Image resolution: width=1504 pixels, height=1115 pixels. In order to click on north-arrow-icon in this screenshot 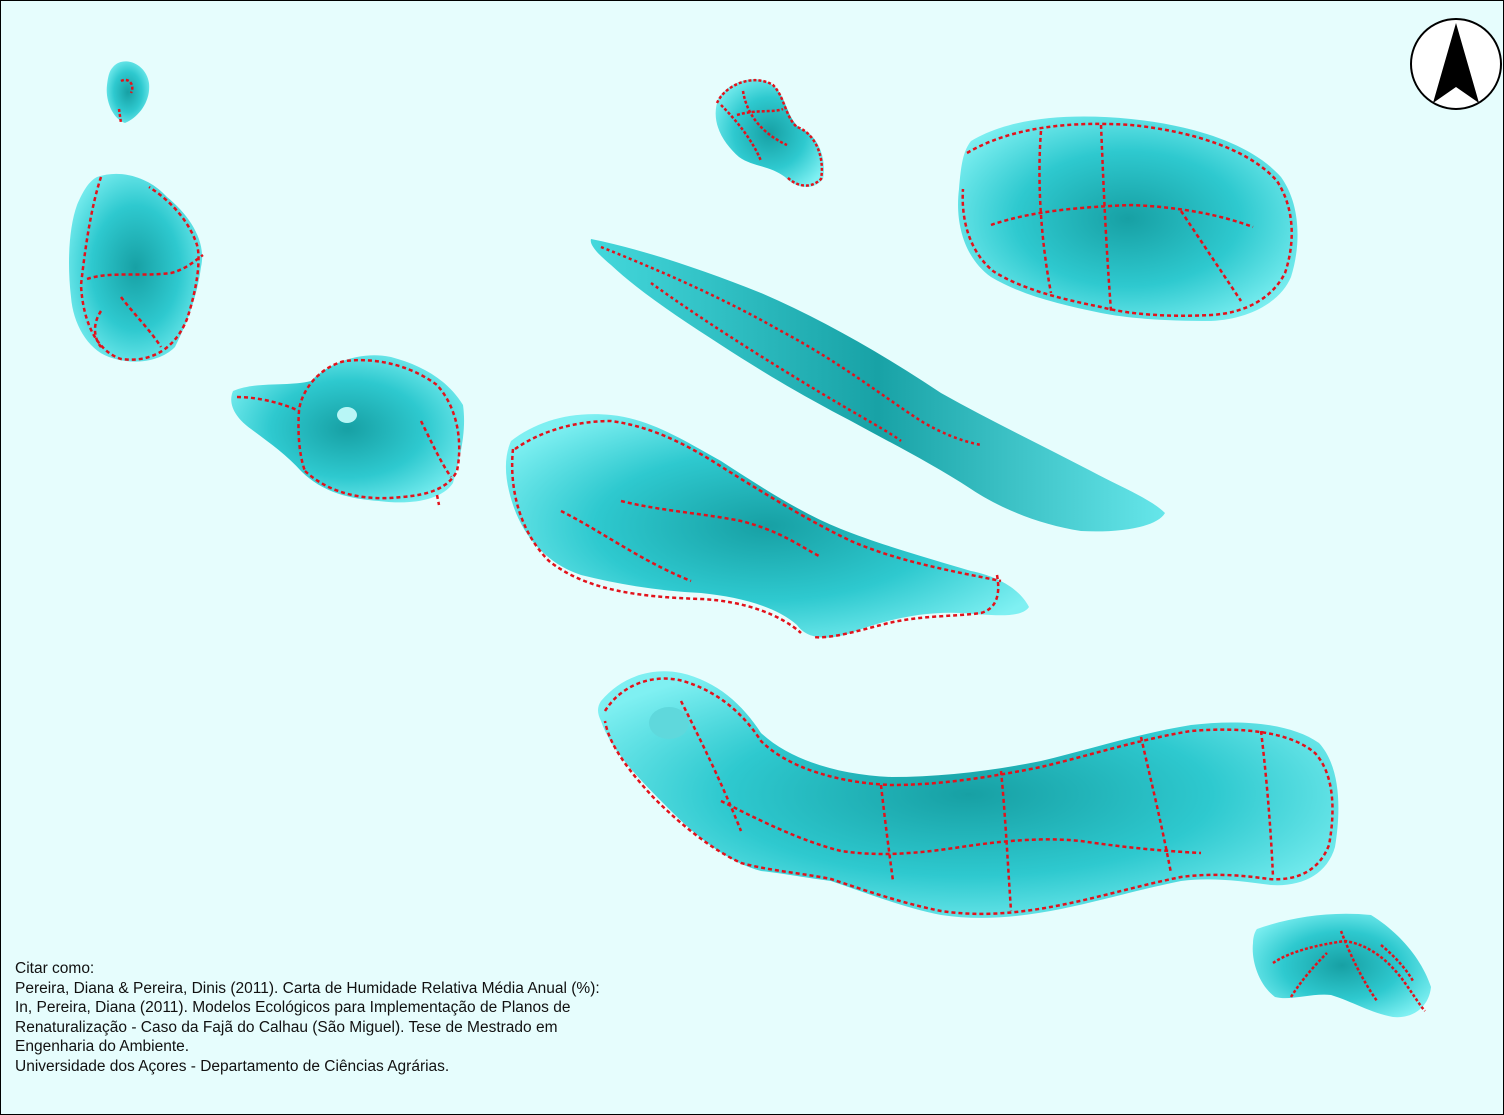, I will do `click(1456, 64)`.